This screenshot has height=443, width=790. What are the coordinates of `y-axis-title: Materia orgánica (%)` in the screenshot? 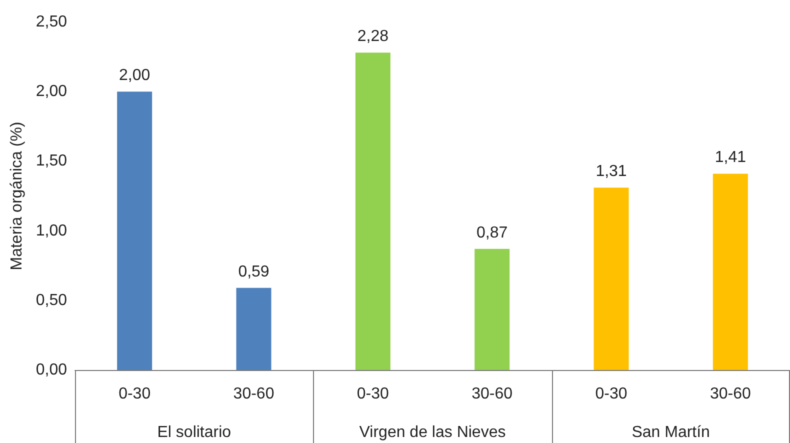 It's located at (17, 196).